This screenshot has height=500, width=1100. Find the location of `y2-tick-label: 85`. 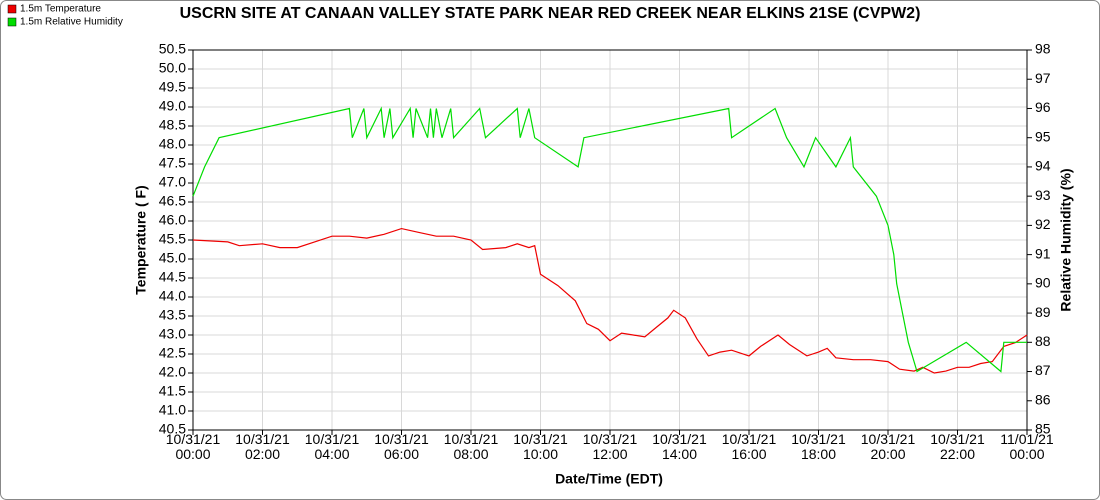

y2-tick-label: 85 is located at coordinates (1043, 429).